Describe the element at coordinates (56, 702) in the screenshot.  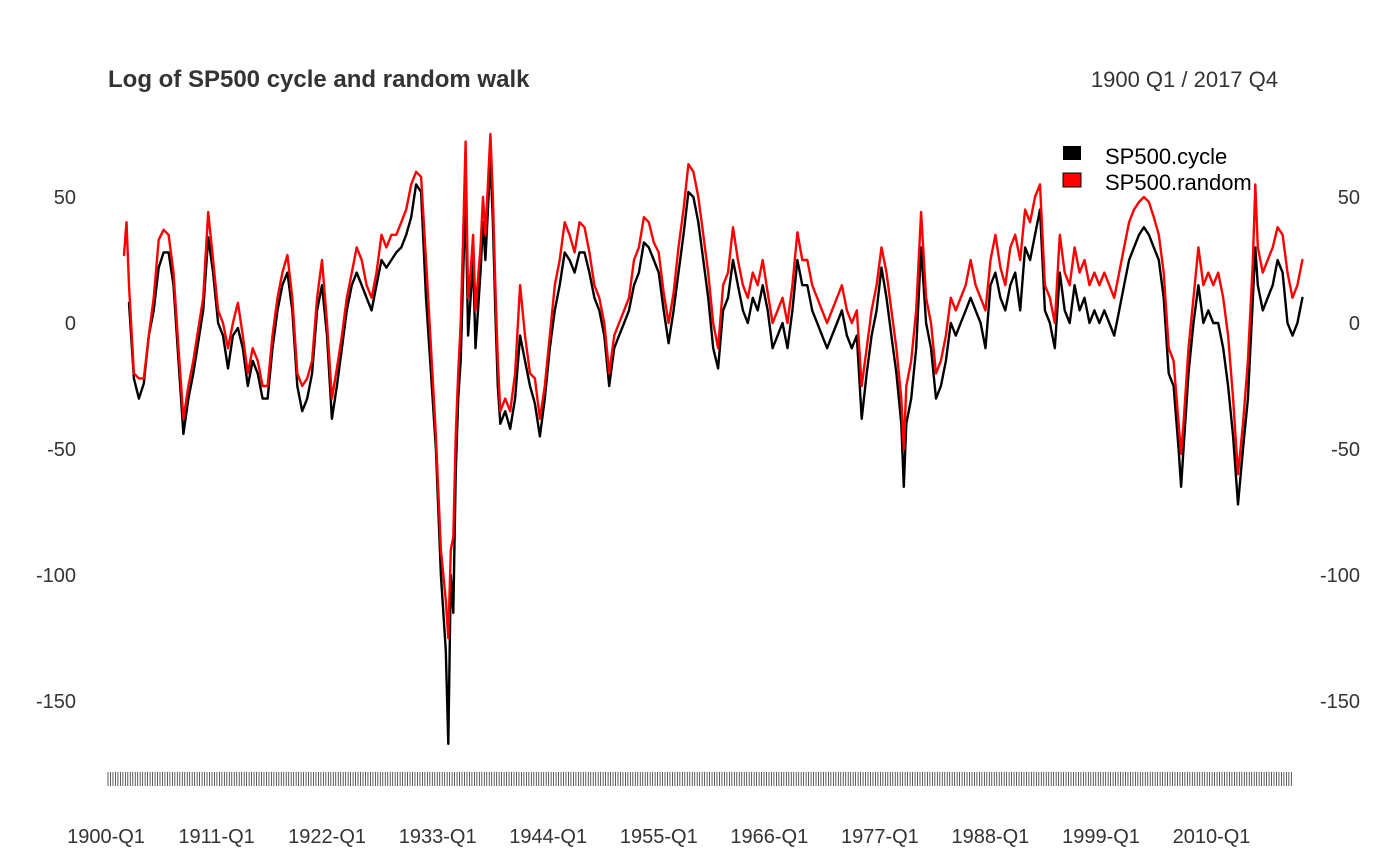
I see `y-tick-label-left: -150` at that location.